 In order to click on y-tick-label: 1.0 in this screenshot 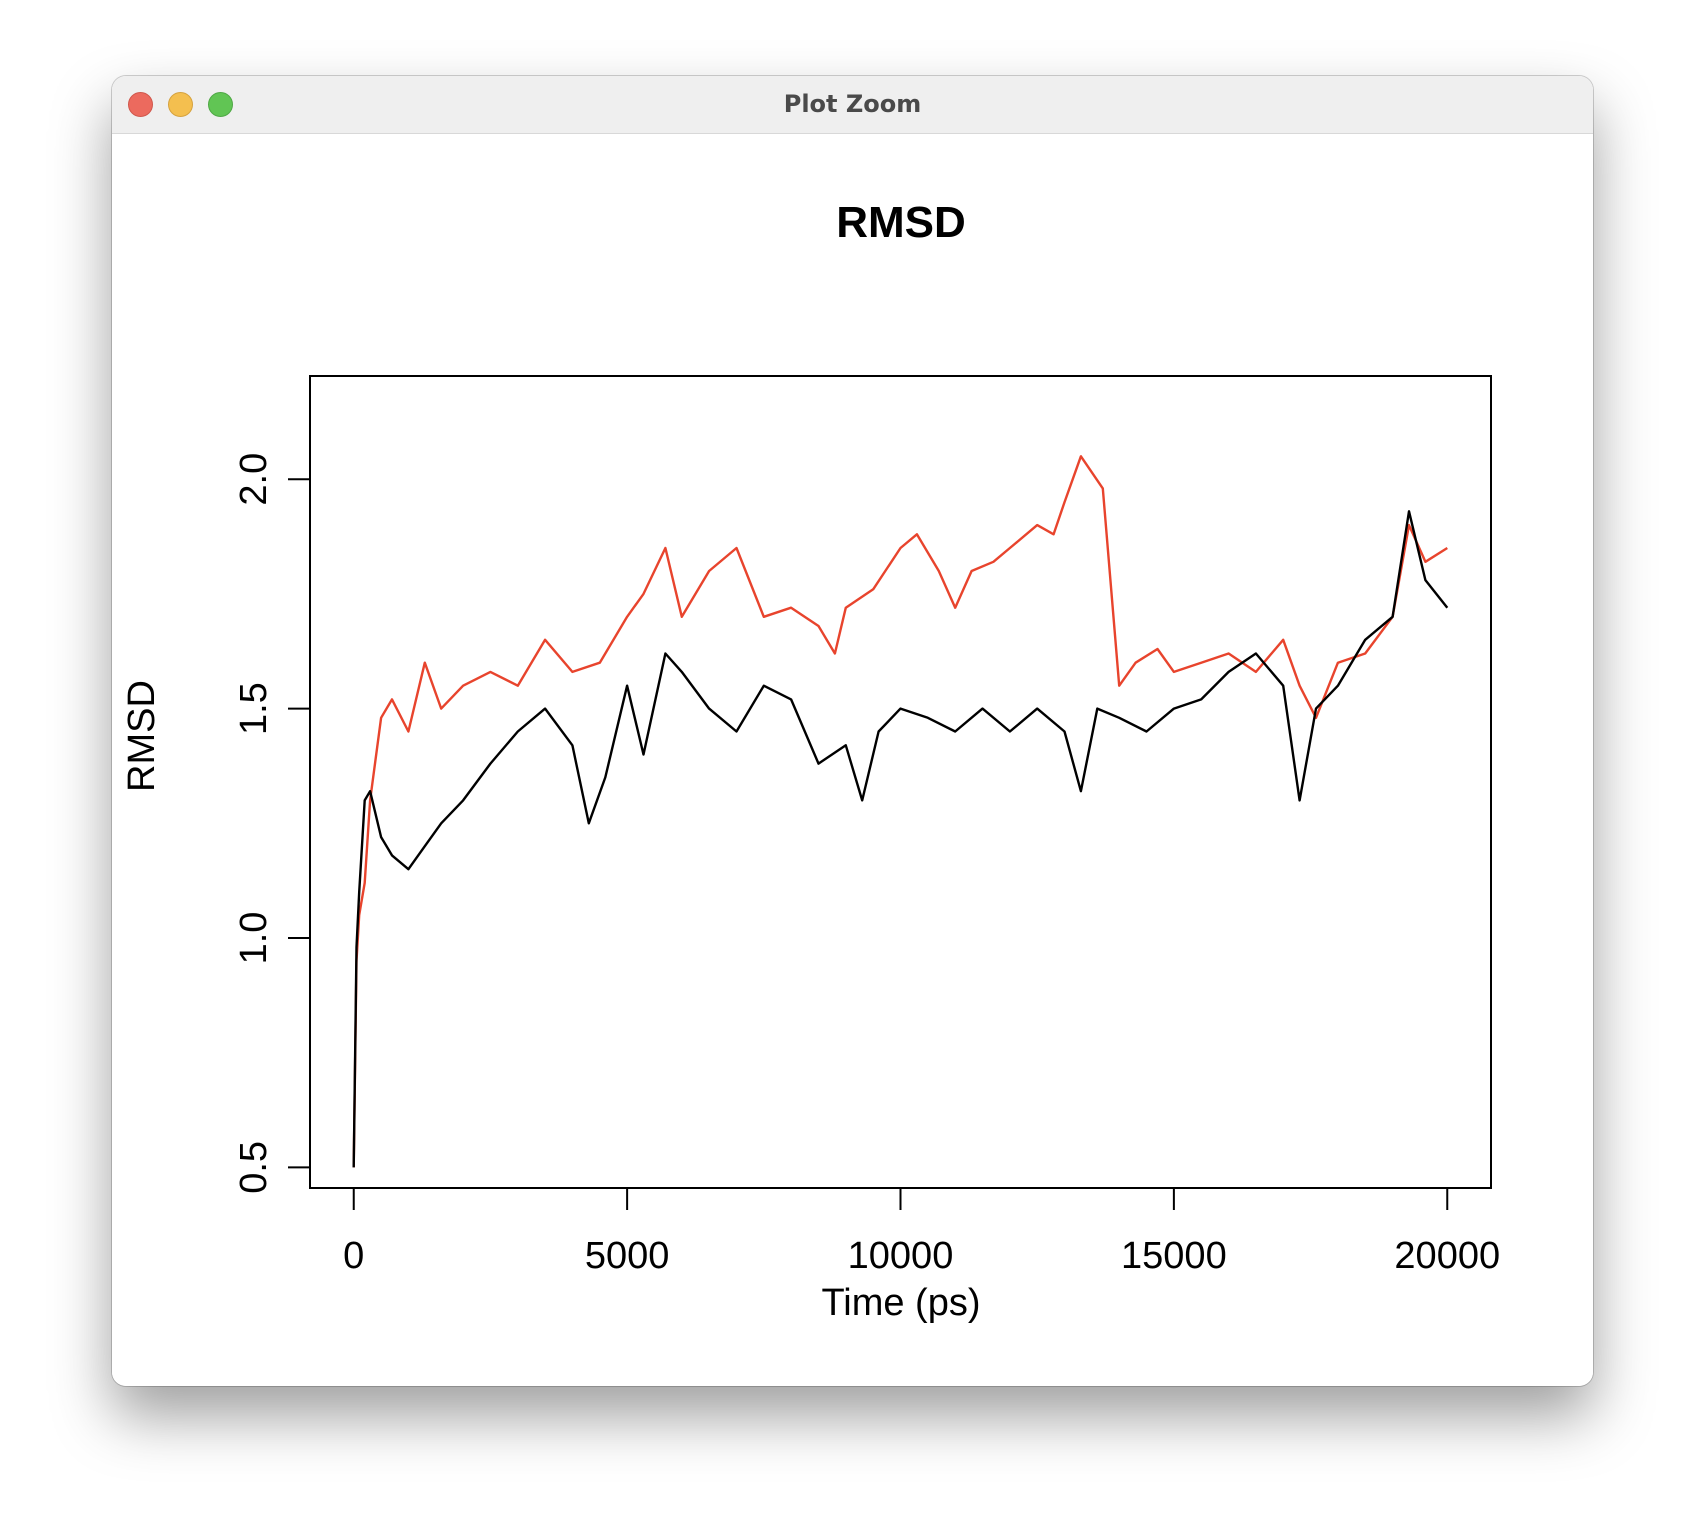, I will do `click(254, 938)`.